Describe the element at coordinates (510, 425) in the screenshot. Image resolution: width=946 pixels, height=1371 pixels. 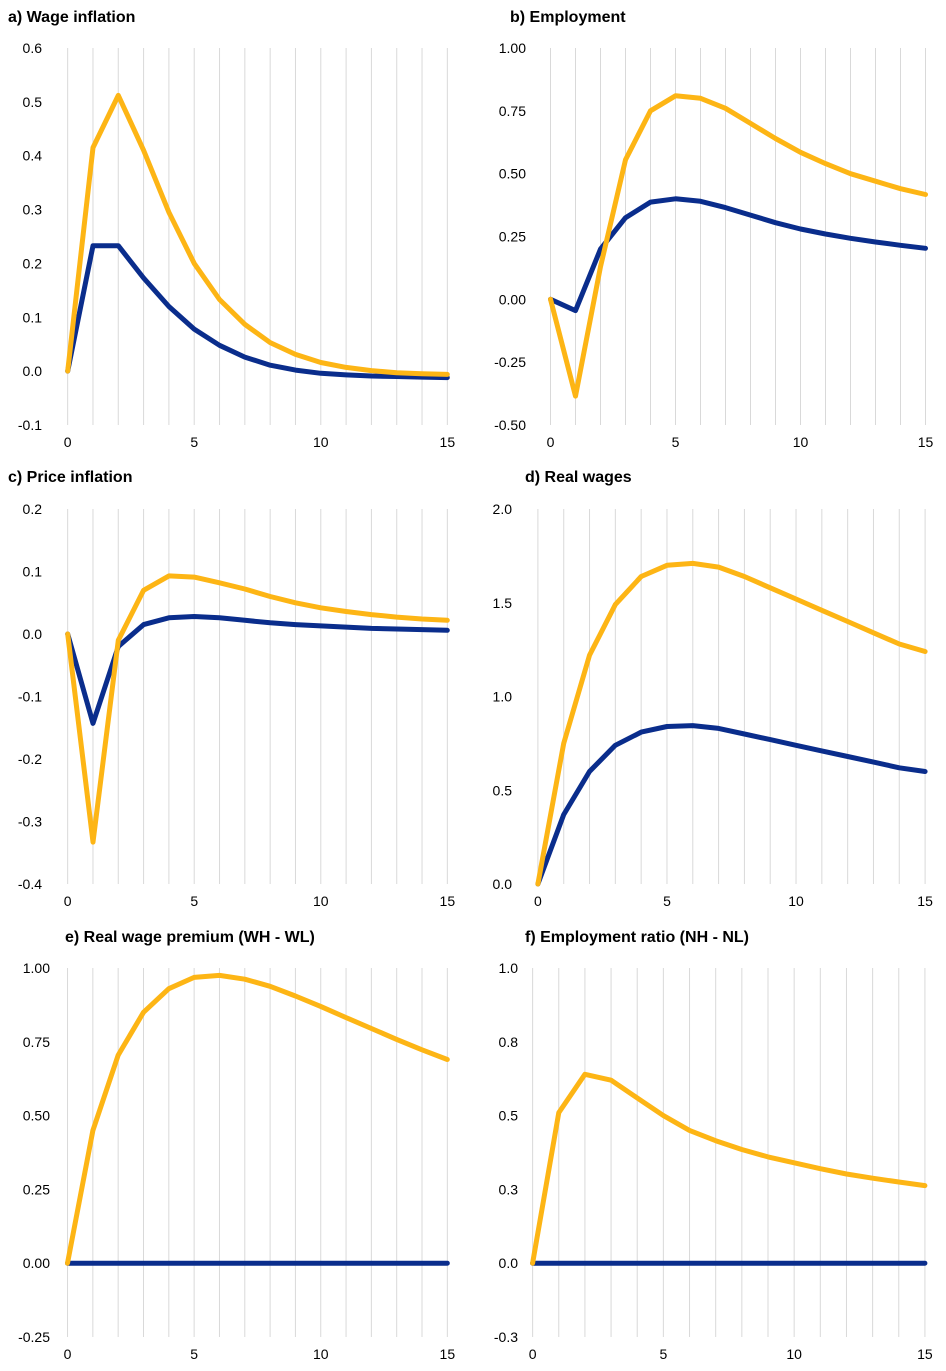
I see `y-tick-label: -0.50` at that location.